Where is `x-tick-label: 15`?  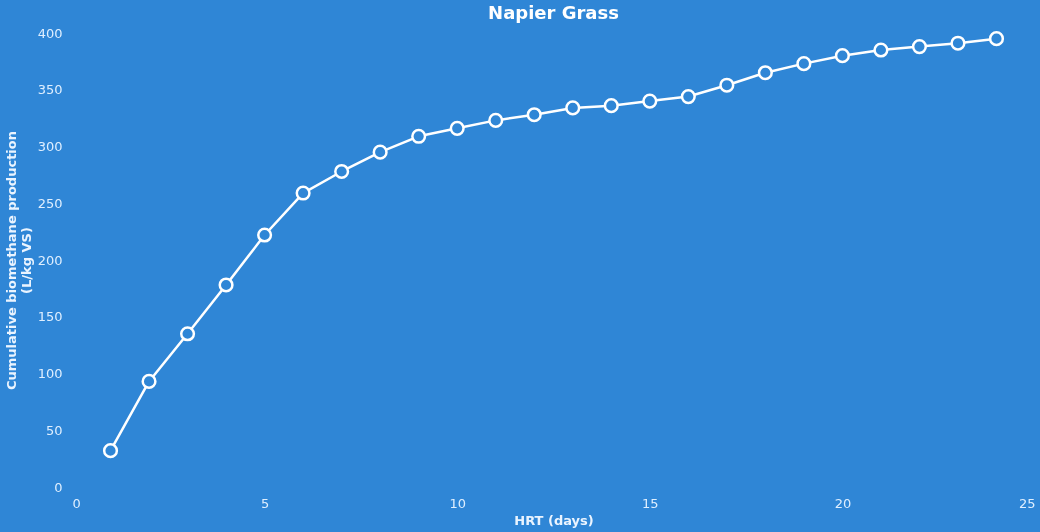 x-tick-label: 15 is located at coordinates (650, 503).